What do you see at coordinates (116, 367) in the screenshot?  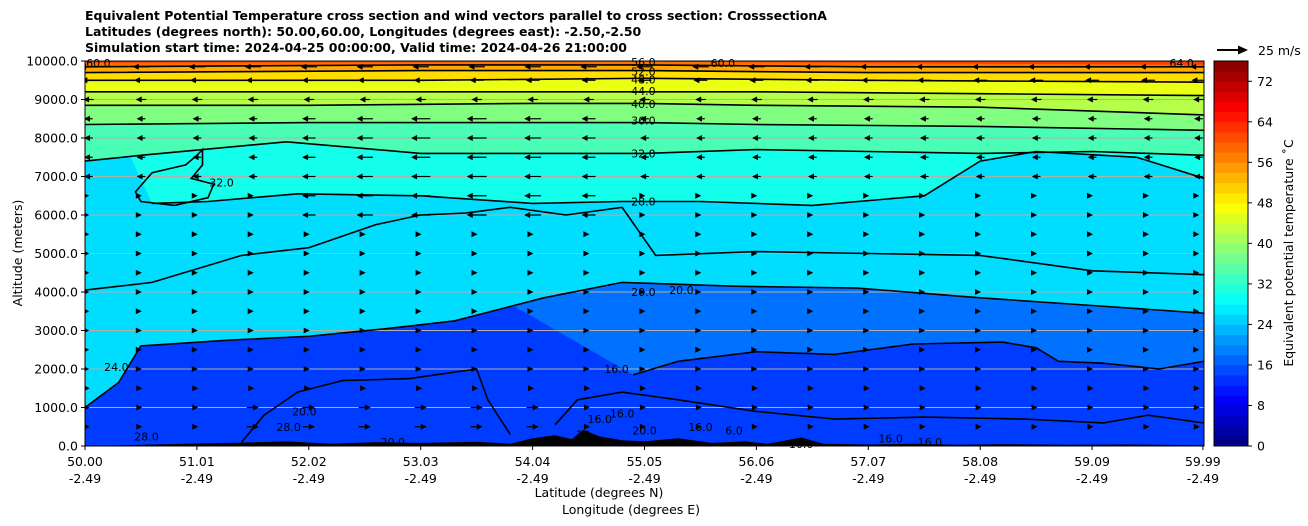 I see `contour-label: 24.0` at bounding box center [116, 367].